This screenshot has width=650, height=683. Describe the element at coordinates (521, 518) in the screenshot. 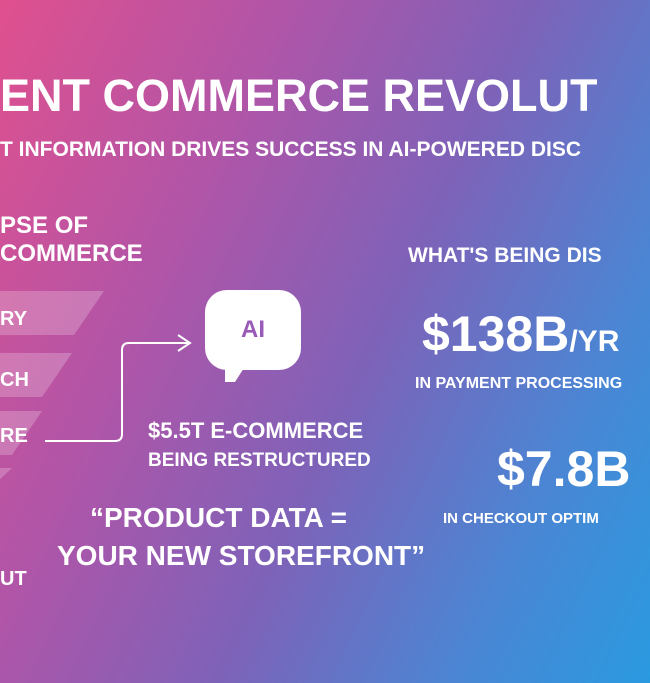

I see `stat2-label: IN CHECKOUT OPTIM` at that location.